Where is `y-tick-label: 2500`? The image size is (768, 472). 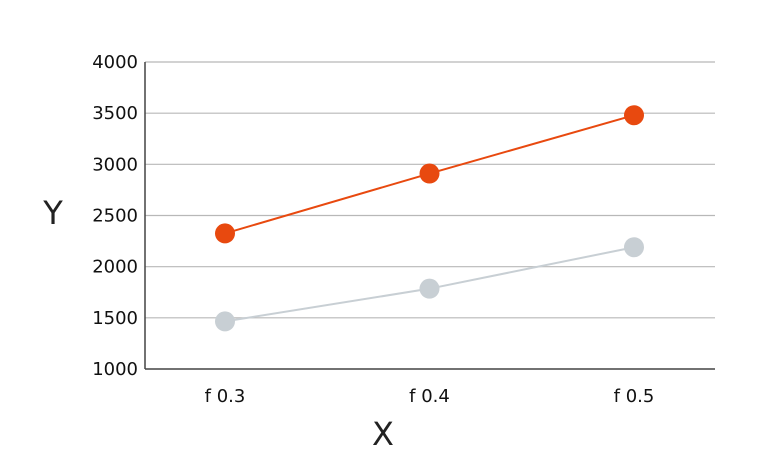 y-tick-label: 2500 is located at coordinates (115, 216).